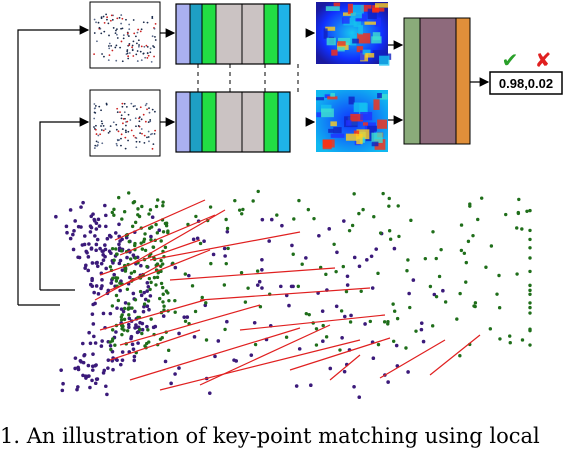  I want to click on cnn-to-heatmap-arrows, so click(310, 77).